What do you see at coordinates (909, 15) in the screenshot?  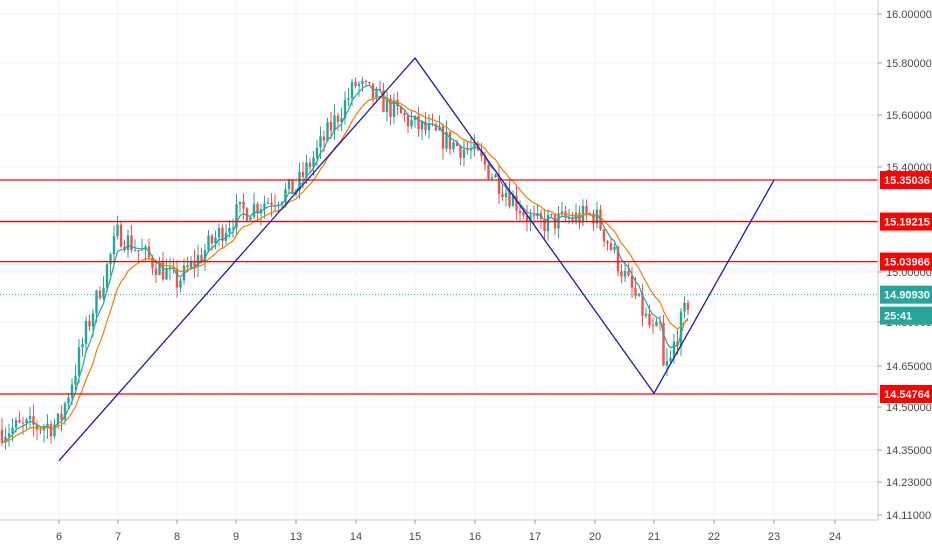 I see `y-tick-label: 16.00000` at bounding box center [909, 15].